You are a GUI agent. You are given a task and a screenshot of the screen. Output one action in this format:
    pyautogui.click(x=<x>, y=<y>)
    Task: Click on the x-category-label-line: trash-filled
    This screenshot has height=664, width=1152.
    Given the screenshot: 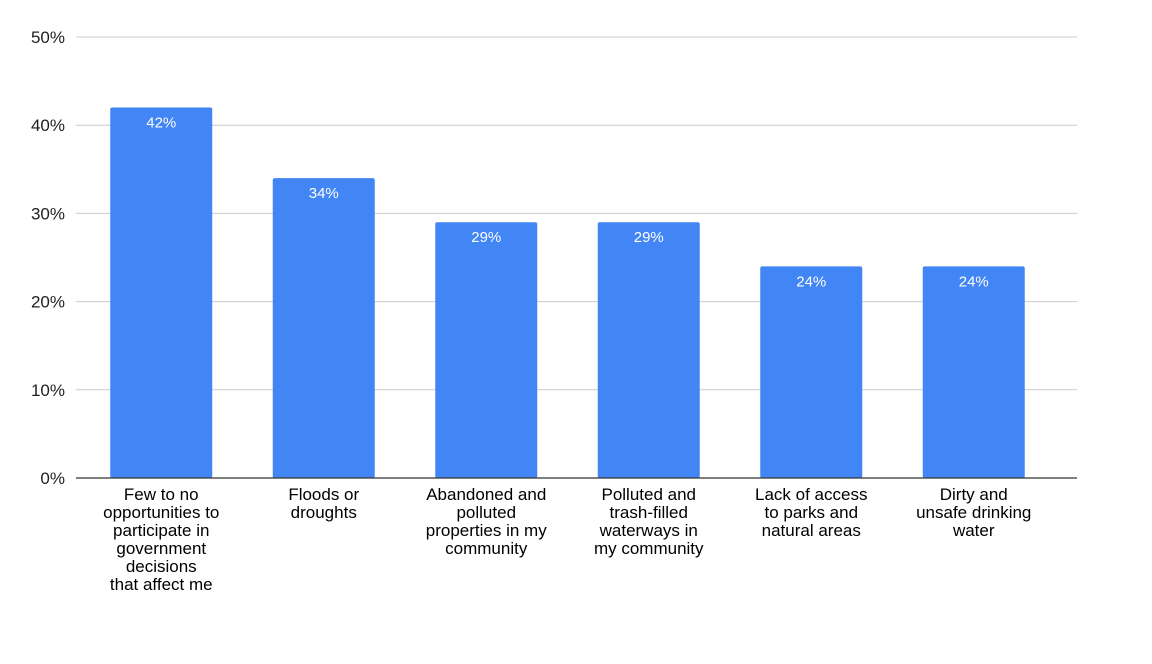 What is the action you would take?
    pyautogui.click(x=649, y=512)
    